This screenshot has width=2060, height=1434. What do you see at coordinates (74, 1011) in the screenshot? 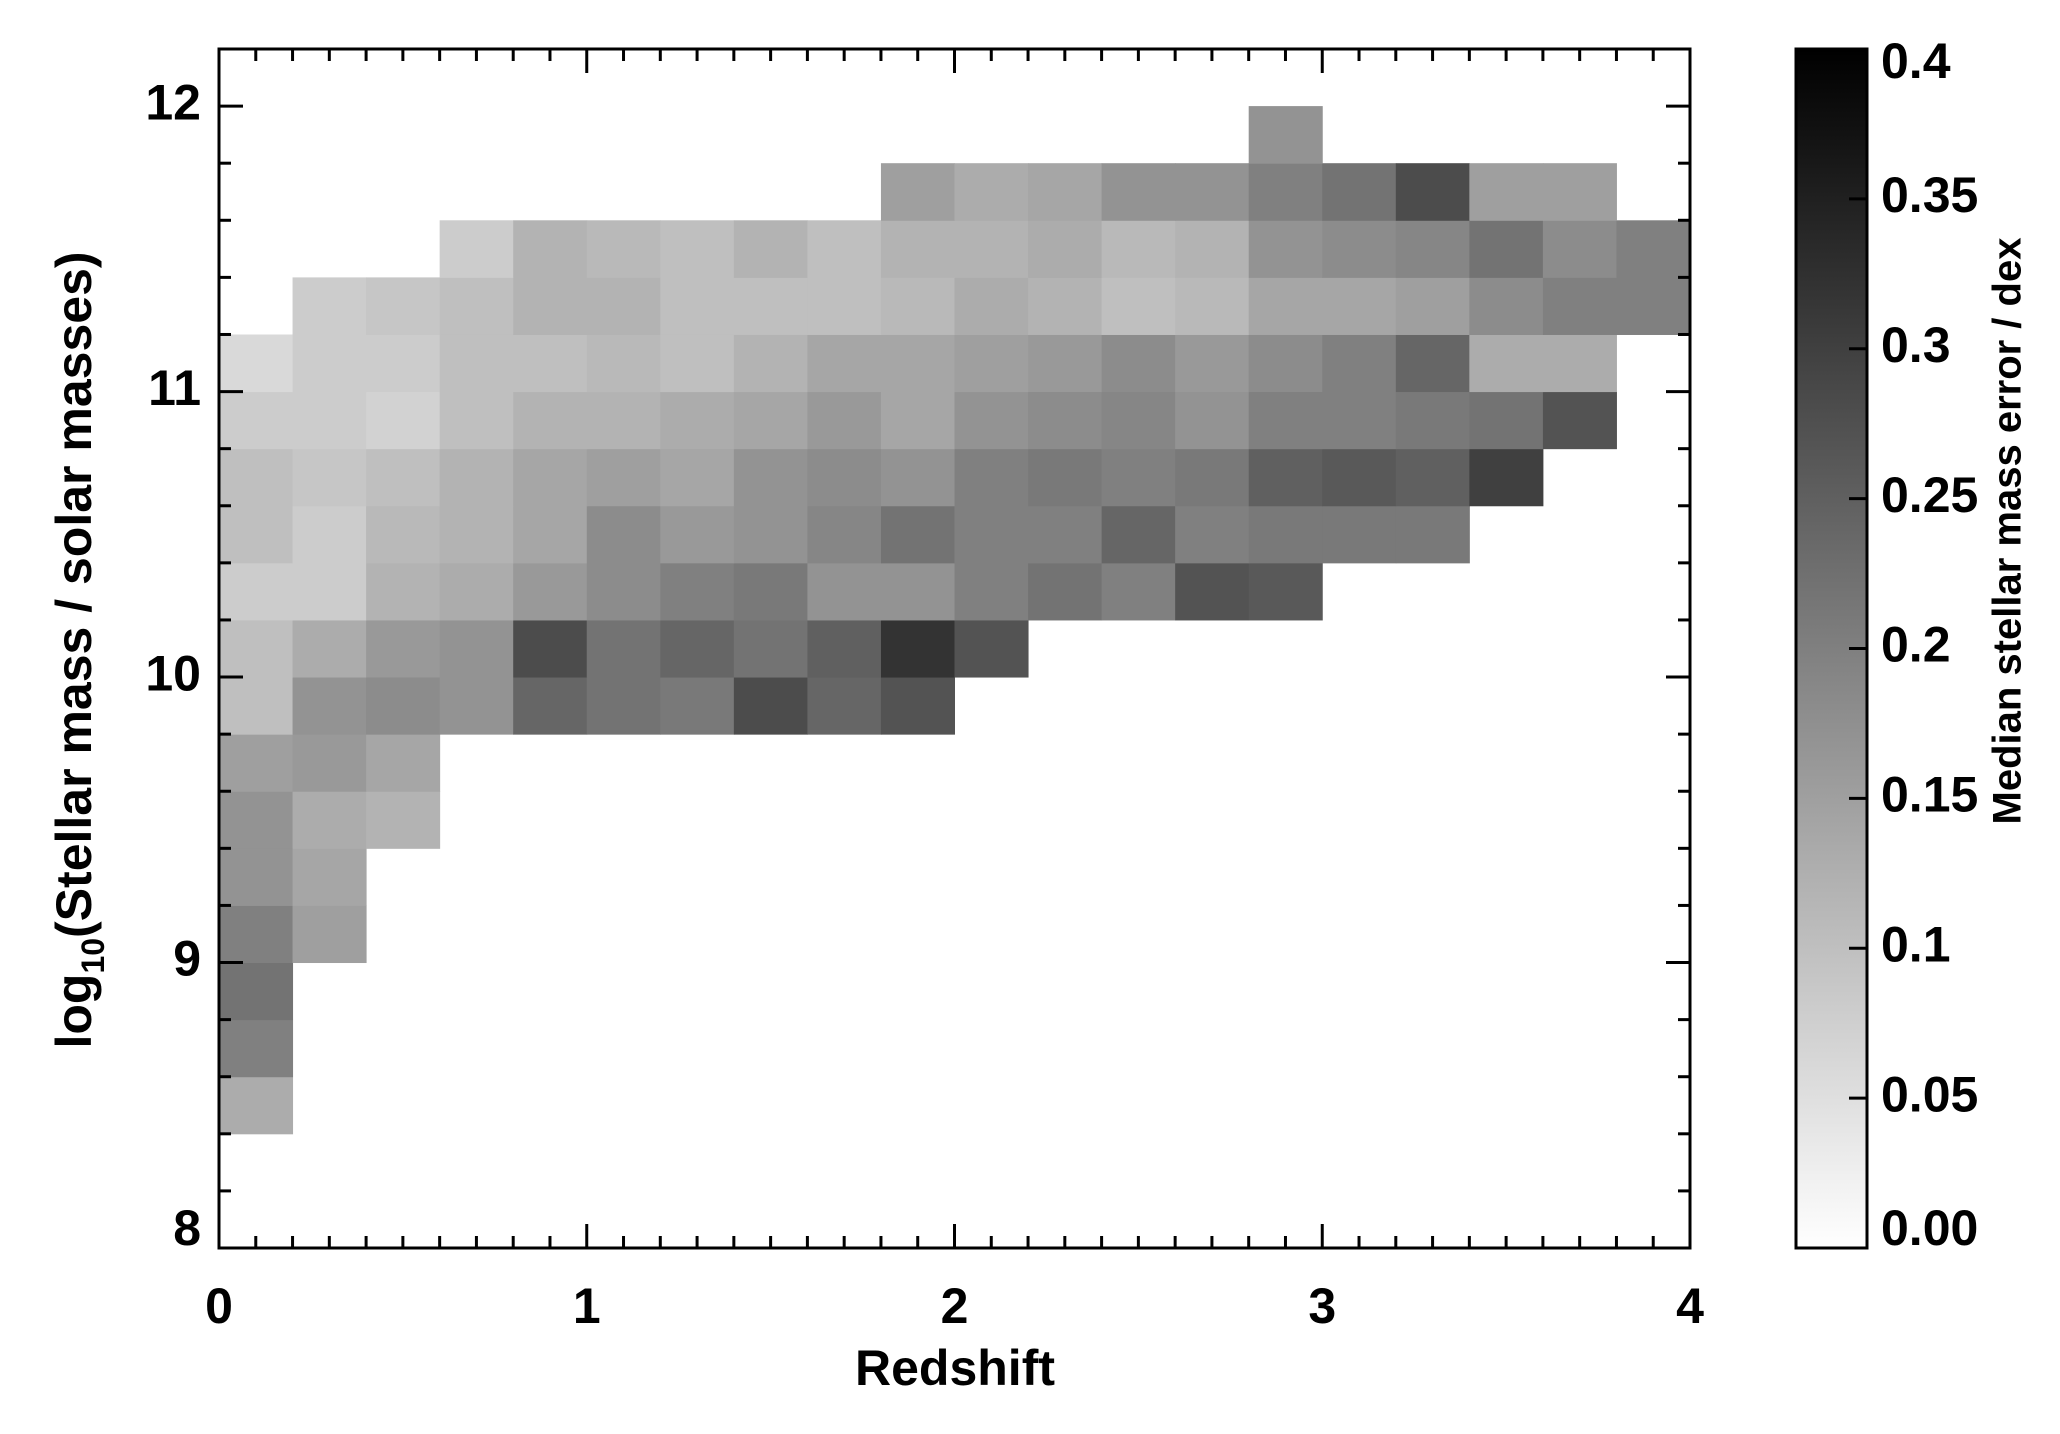
I see `y-title-log: log` at bounding box center [74, 1011].